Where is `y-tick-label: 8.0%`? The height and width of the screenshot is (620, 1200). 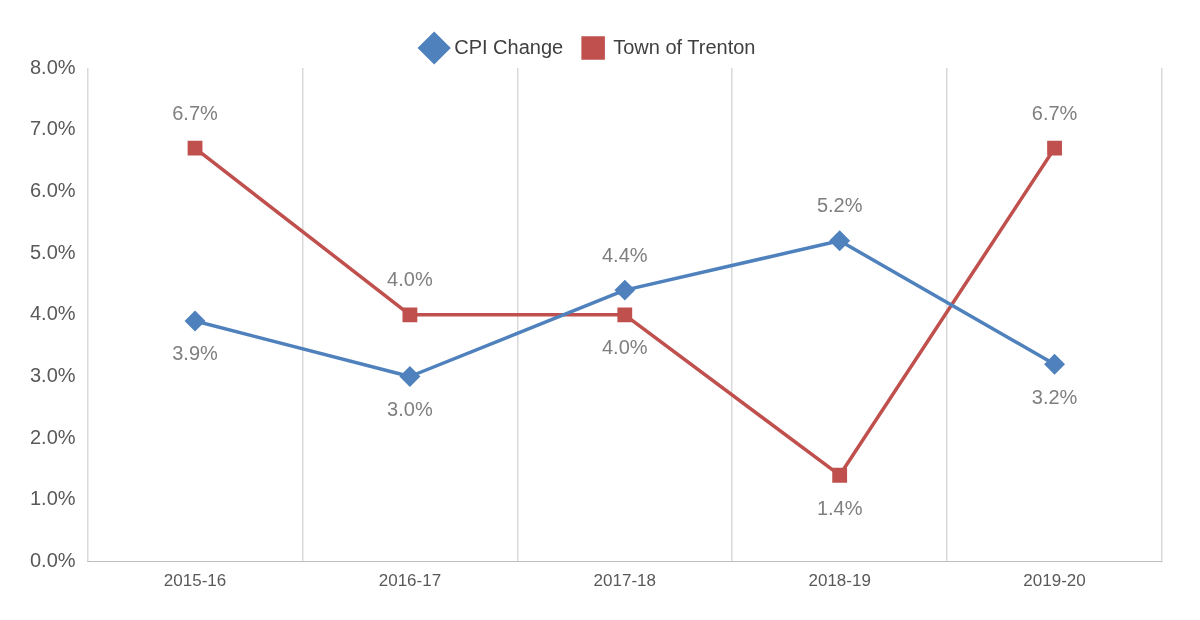 y-tick-label: 8.0% is located at coordinates (52, 66).